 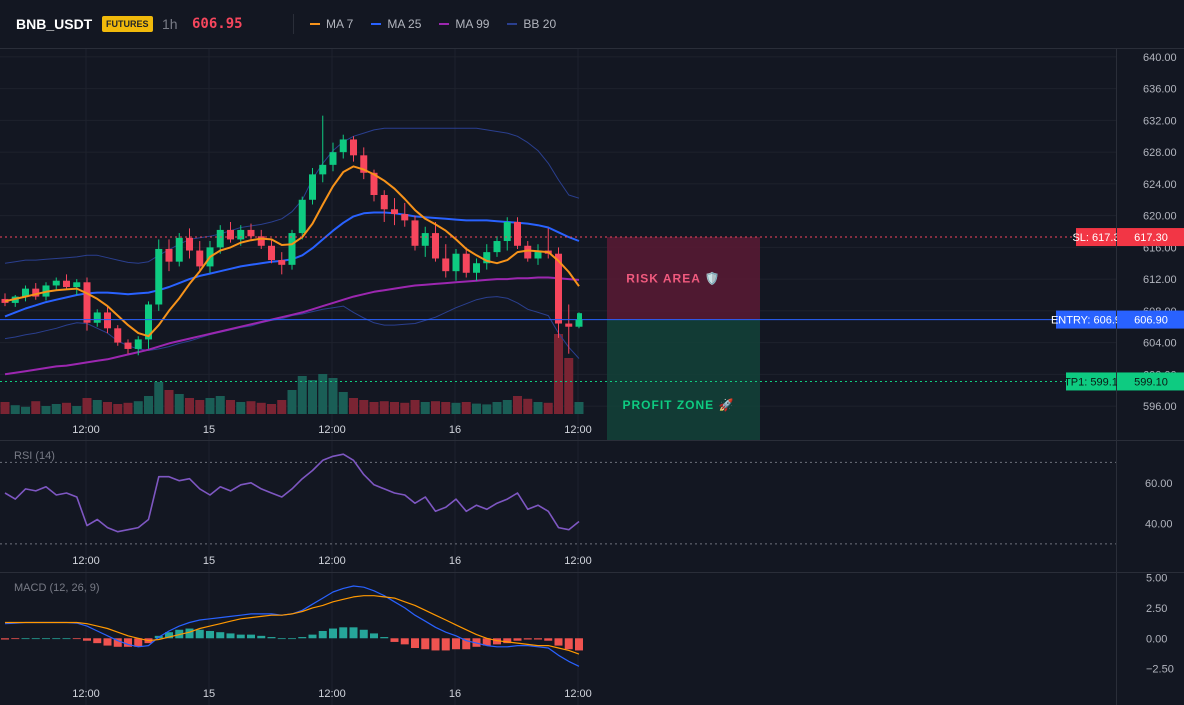 What do you see at coordinates (424, 24) in the screenshot?
I see `indicator-legend: MA 7 MA 25 MA 99 BB 20` at bounding box center [424, 24].